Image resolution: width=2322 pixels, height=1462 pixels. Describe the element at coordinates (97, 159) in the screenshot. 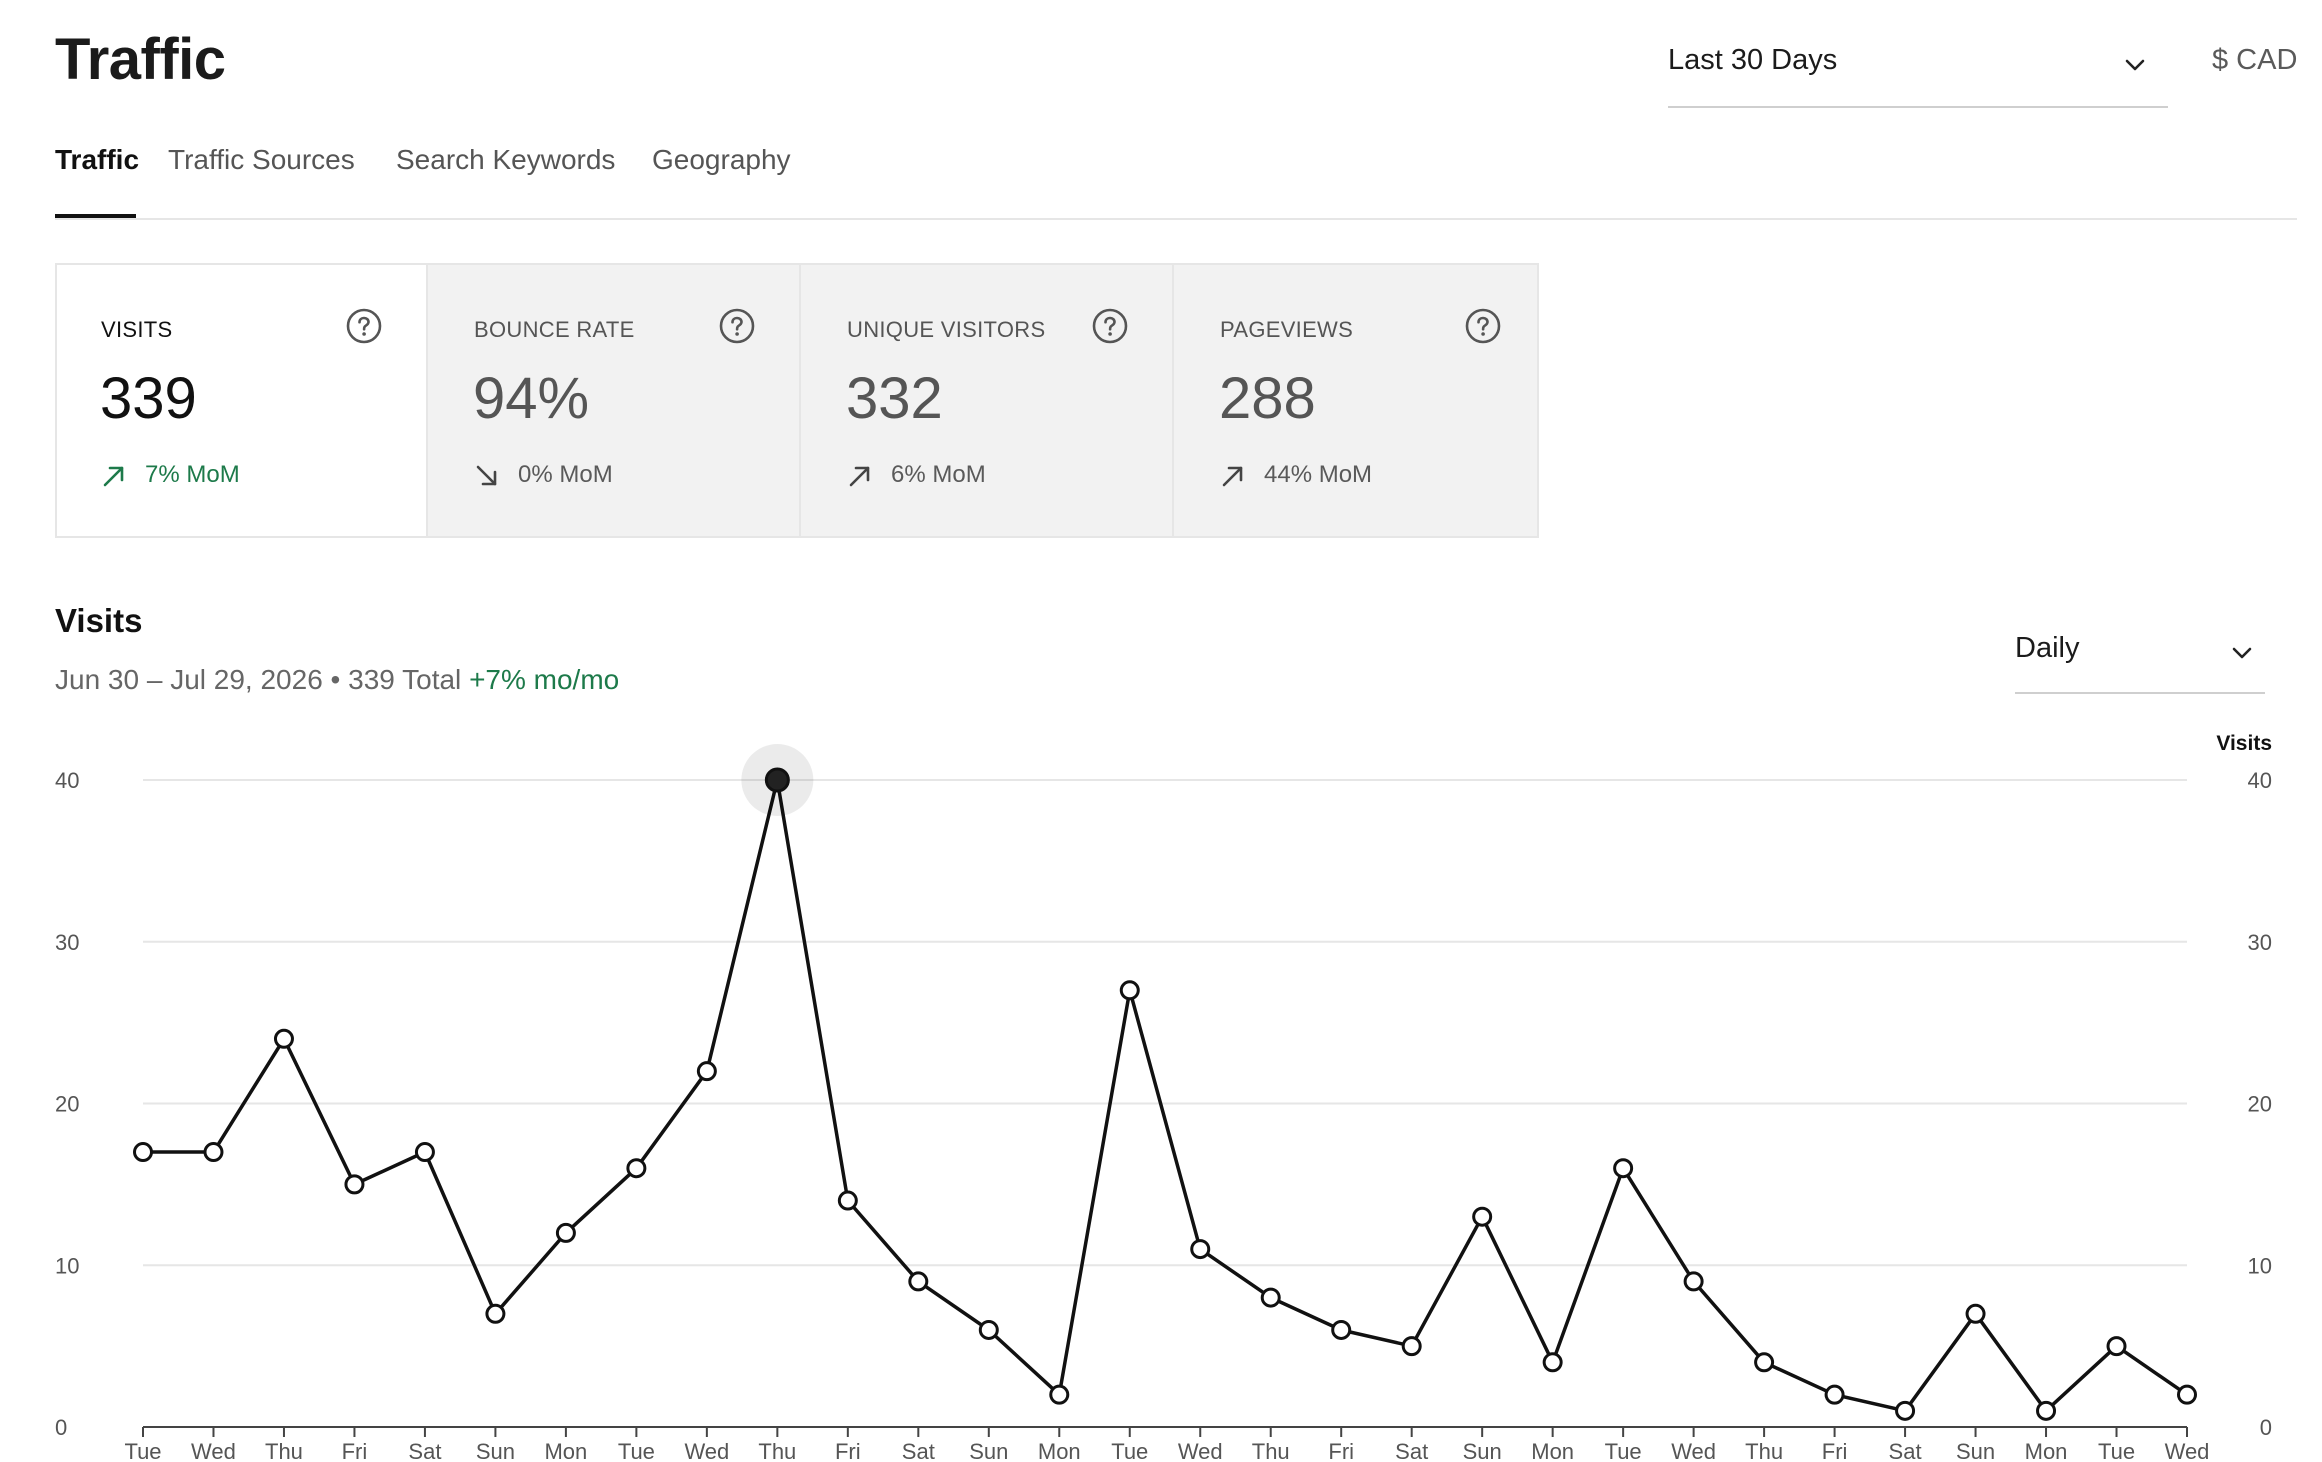

I see `tab-traffic: Traffic` at that location.